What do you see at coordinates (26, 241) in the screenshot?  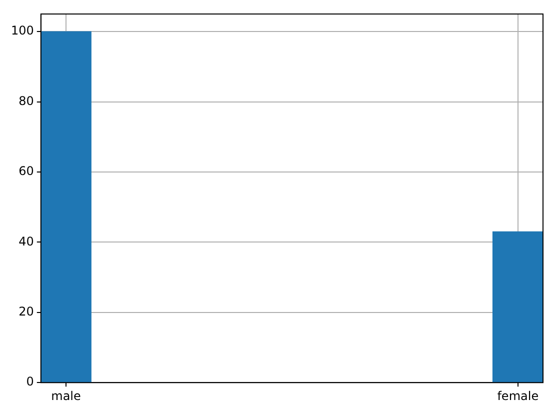 I see `y-tick-label: 40` at bounding box center [26, 241].